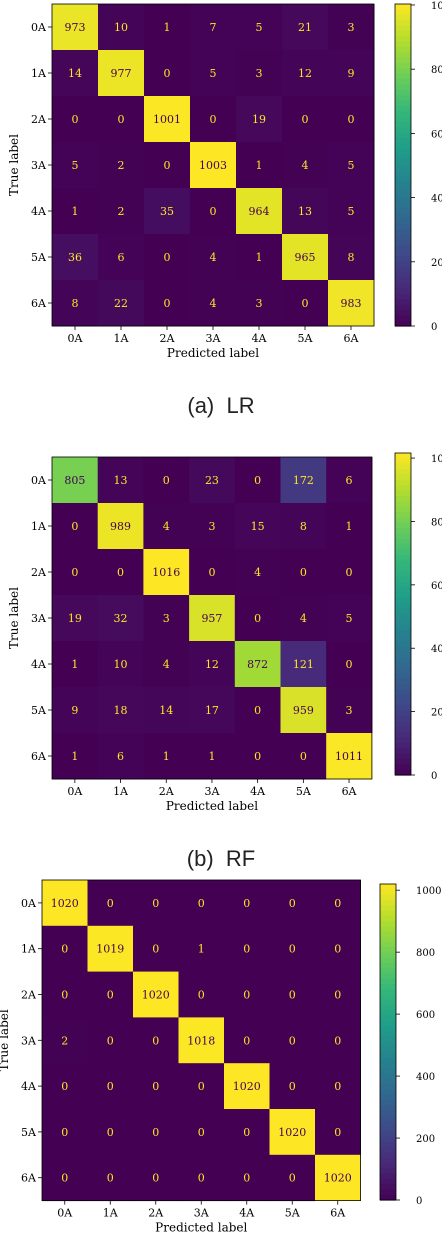  What do you see at coordinates (167, 791) in the screenshot?
I see `x-tick-label: 2A` at bounding box center [167, 791].